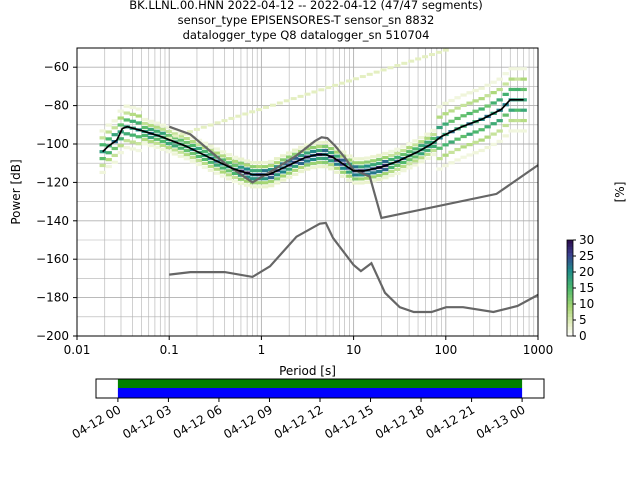  I want to click on coverage-tick-label: 04-13 00, so click(501, 421).